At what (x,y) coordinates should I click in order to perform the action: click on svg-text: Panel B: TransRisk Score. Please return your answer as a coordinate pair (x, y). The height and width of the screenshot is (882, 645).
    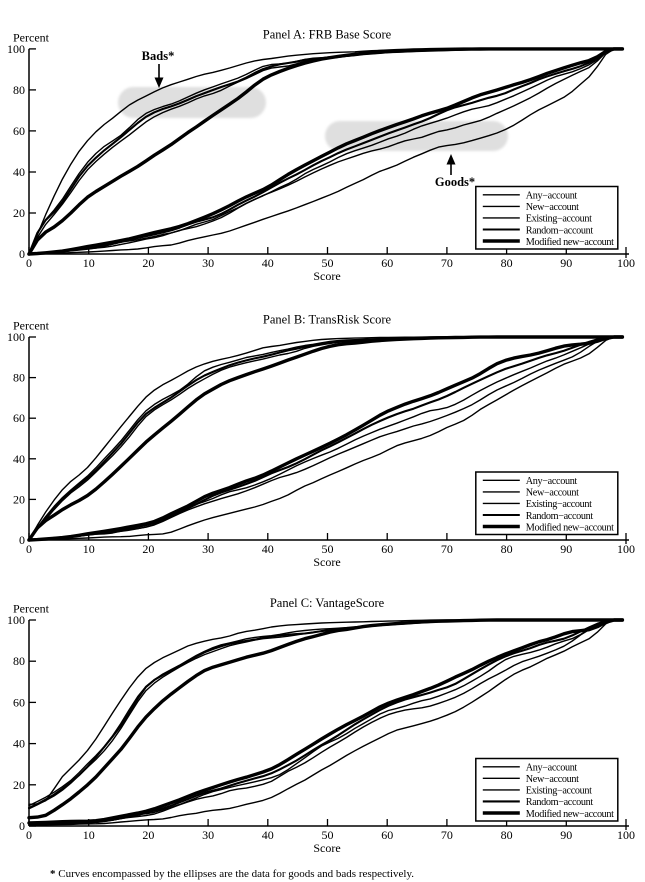
    Looking at the image, I should click on (327, 320).